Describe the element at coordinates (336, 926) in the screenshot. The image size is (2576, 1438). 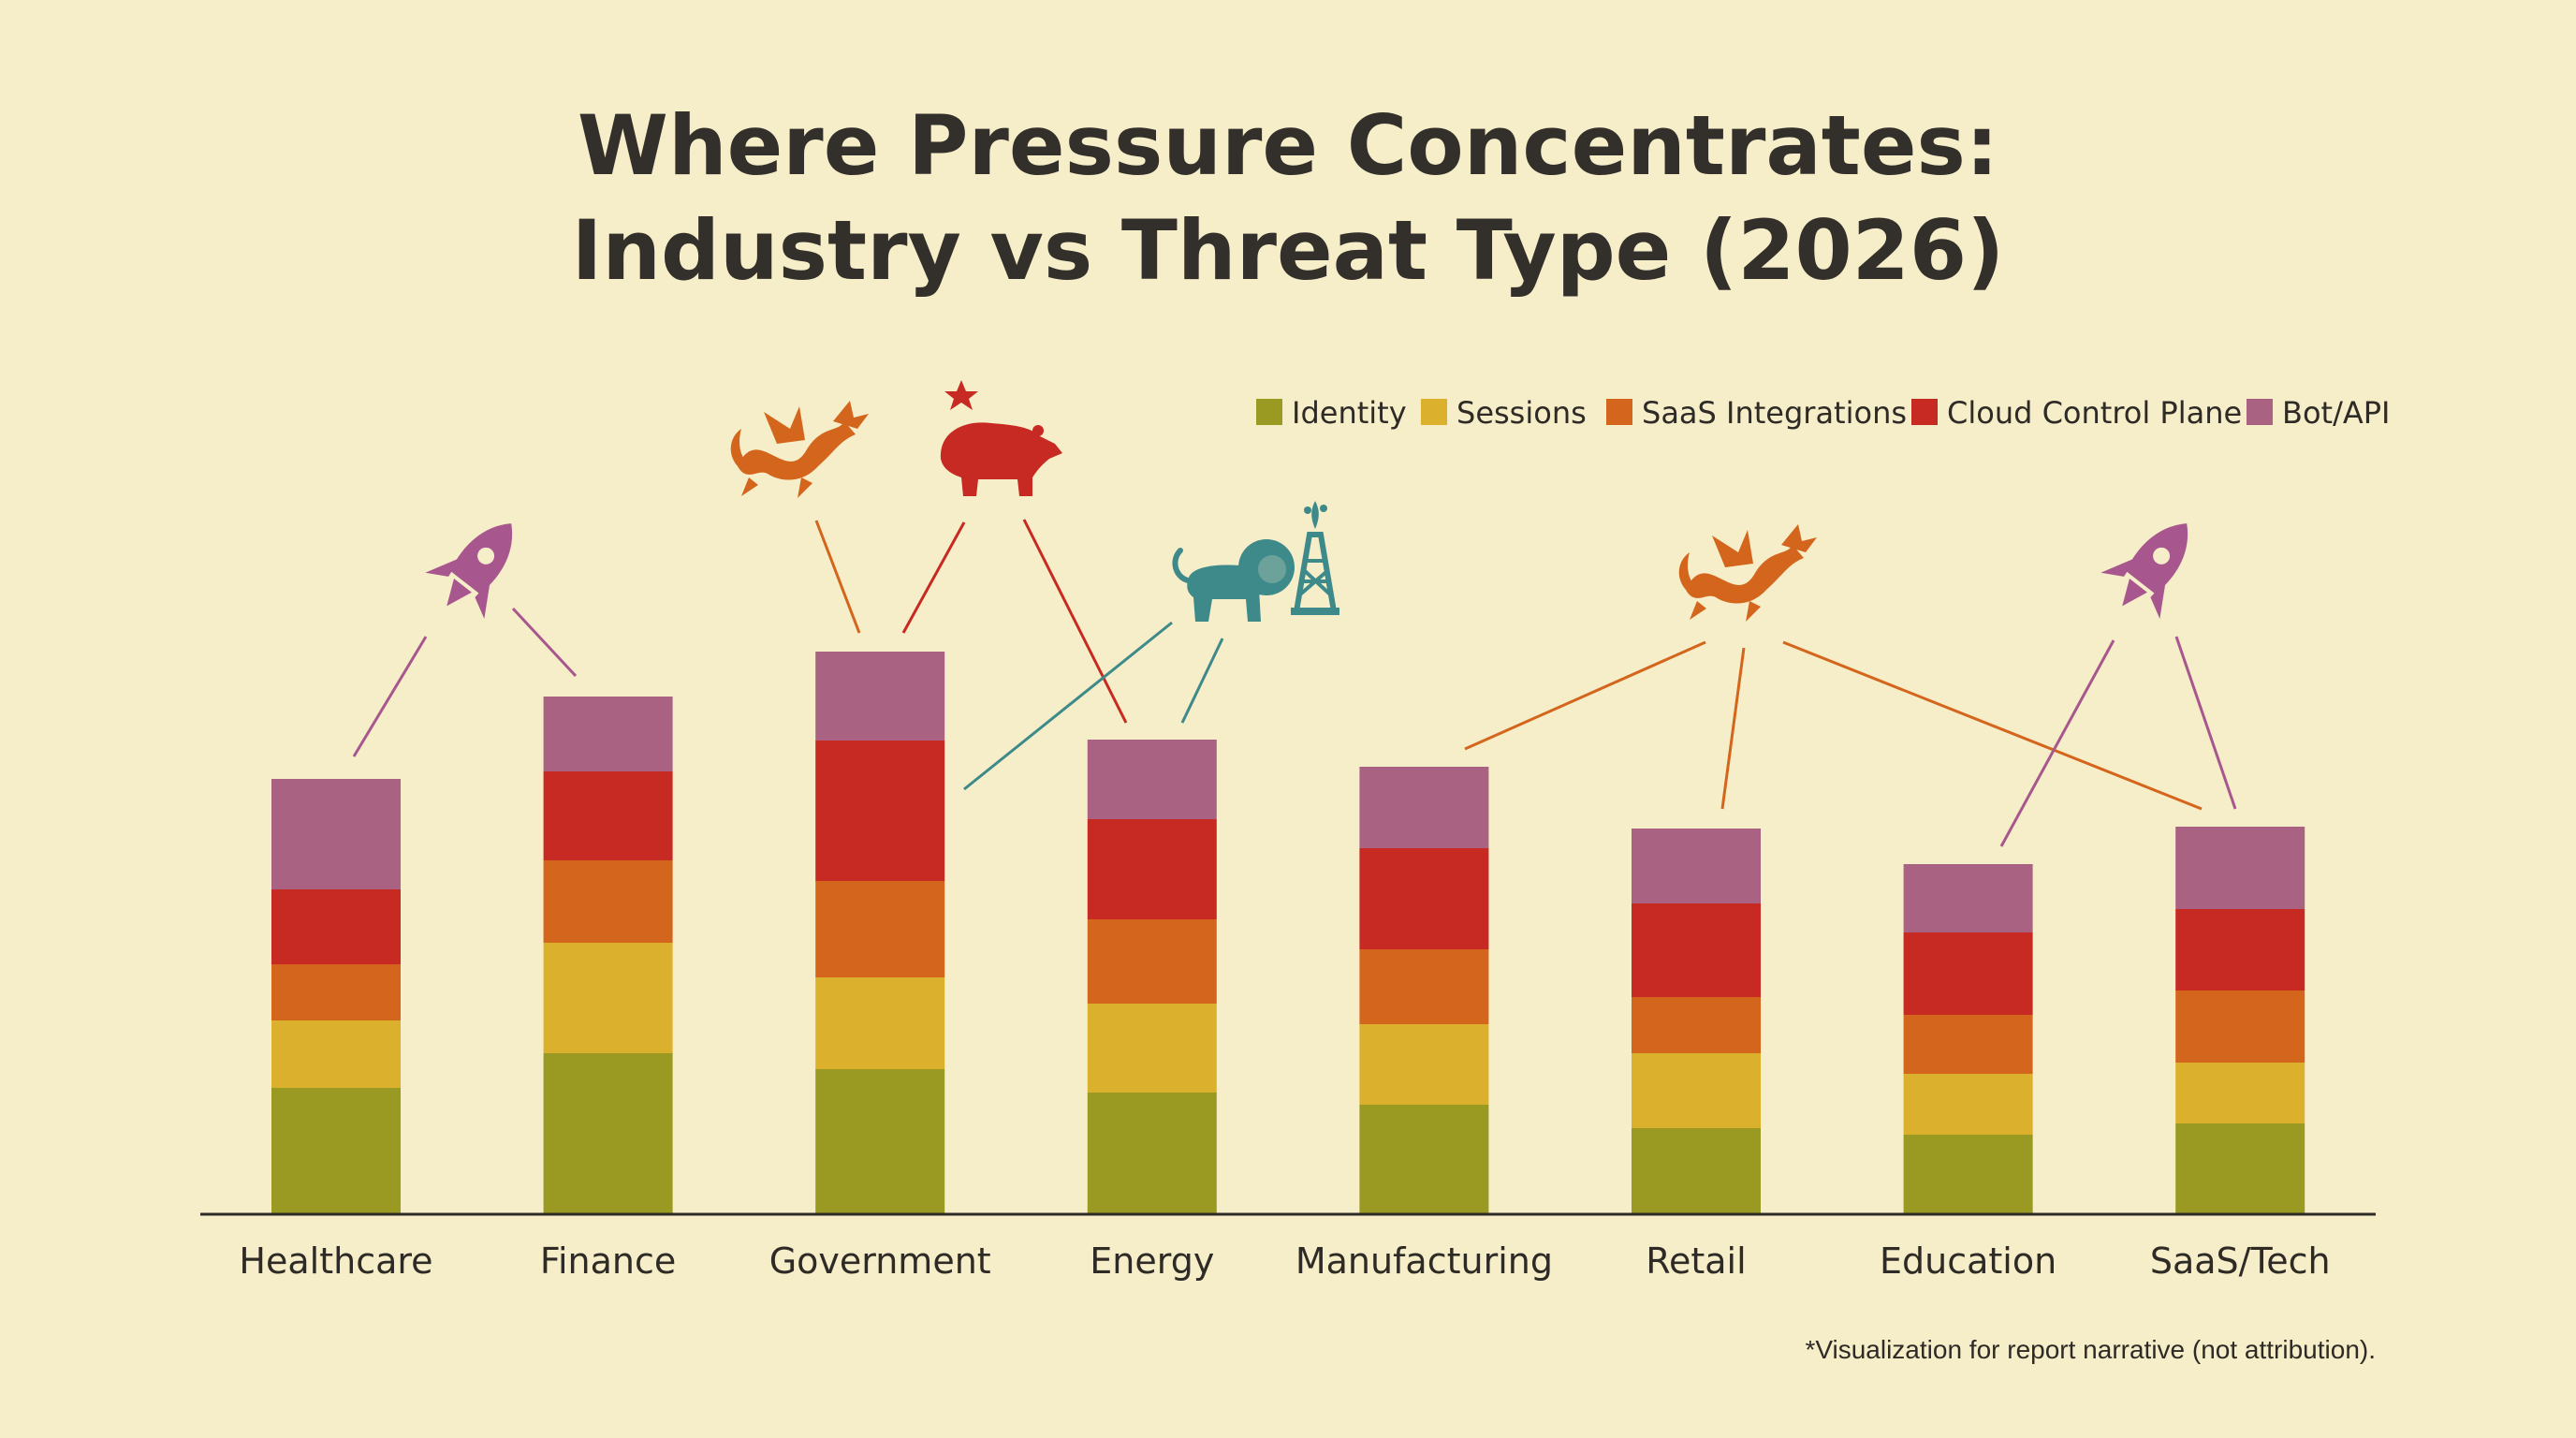
I see `bar-healthcare-cloud-control-plane` at that location.